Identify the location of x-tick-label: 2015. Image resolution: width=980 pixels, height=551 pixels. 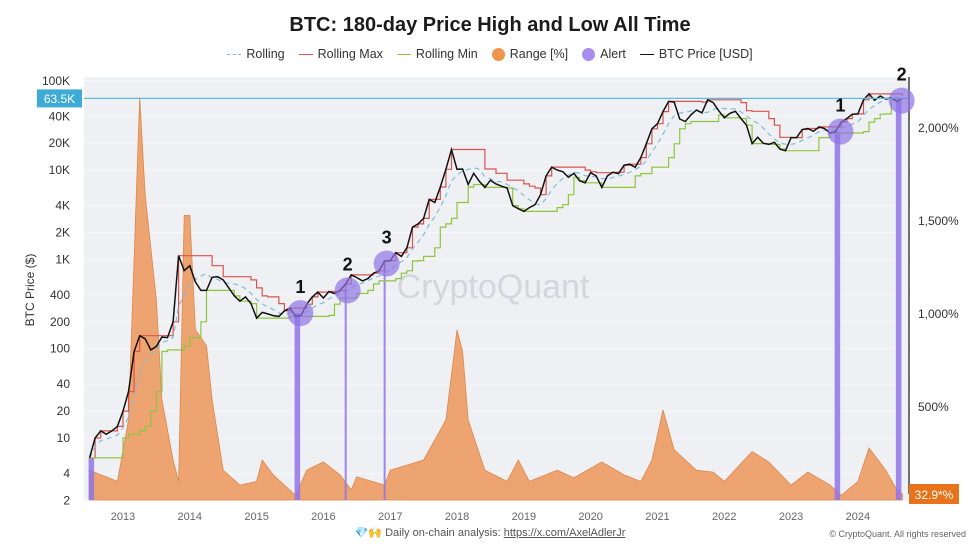
(256, 517).